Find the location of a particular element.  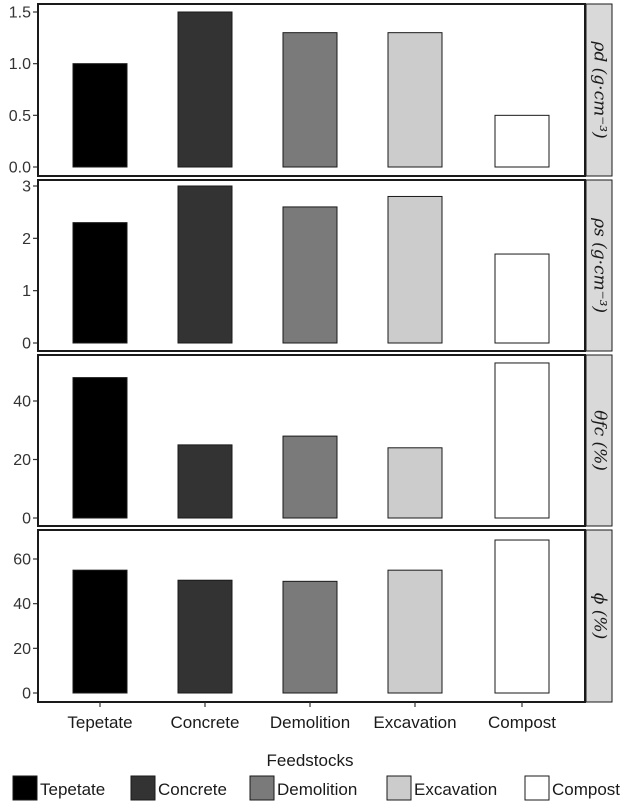

y-tick-label: 3 is located at coordinates (26, 187).